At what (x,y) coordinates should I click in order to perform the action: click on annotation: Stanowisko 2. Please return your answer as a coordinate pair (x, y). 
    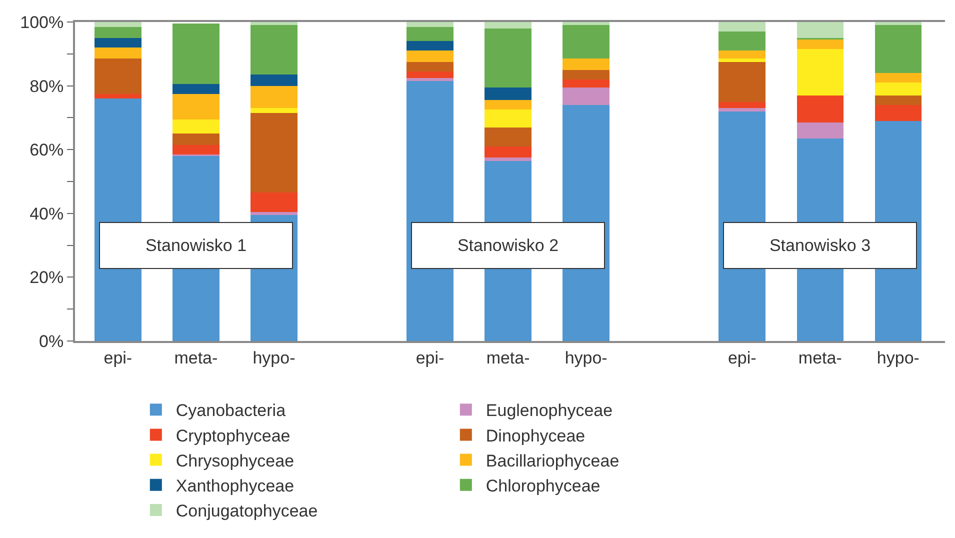
    Looking at the image, I should click on (508, 245).